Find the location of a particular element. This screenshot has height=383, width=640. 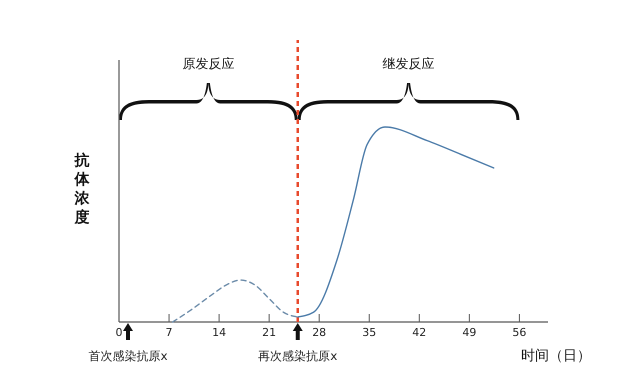

x-tick-label: 49 is located at coordinates (469, 332).